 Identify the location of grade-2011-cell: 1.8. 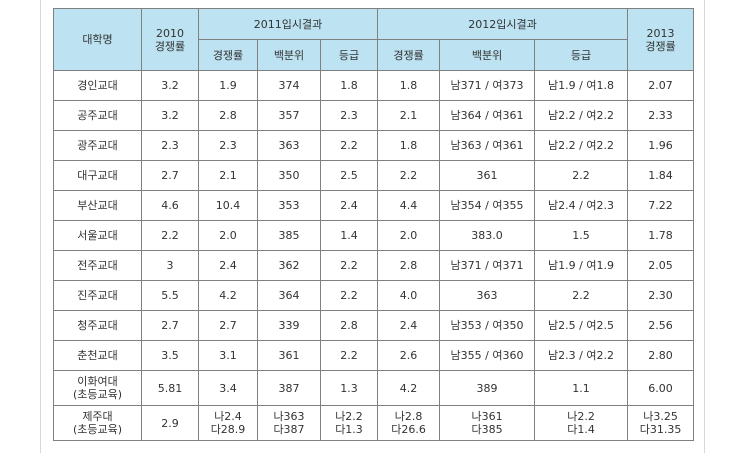
(349, 85).